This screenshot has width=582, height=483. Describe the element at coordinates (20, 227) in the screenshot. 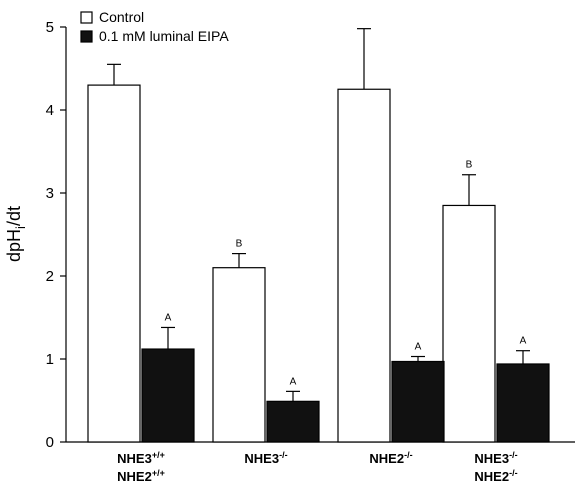

I see `y-axis-label-subscript: i` at that location.